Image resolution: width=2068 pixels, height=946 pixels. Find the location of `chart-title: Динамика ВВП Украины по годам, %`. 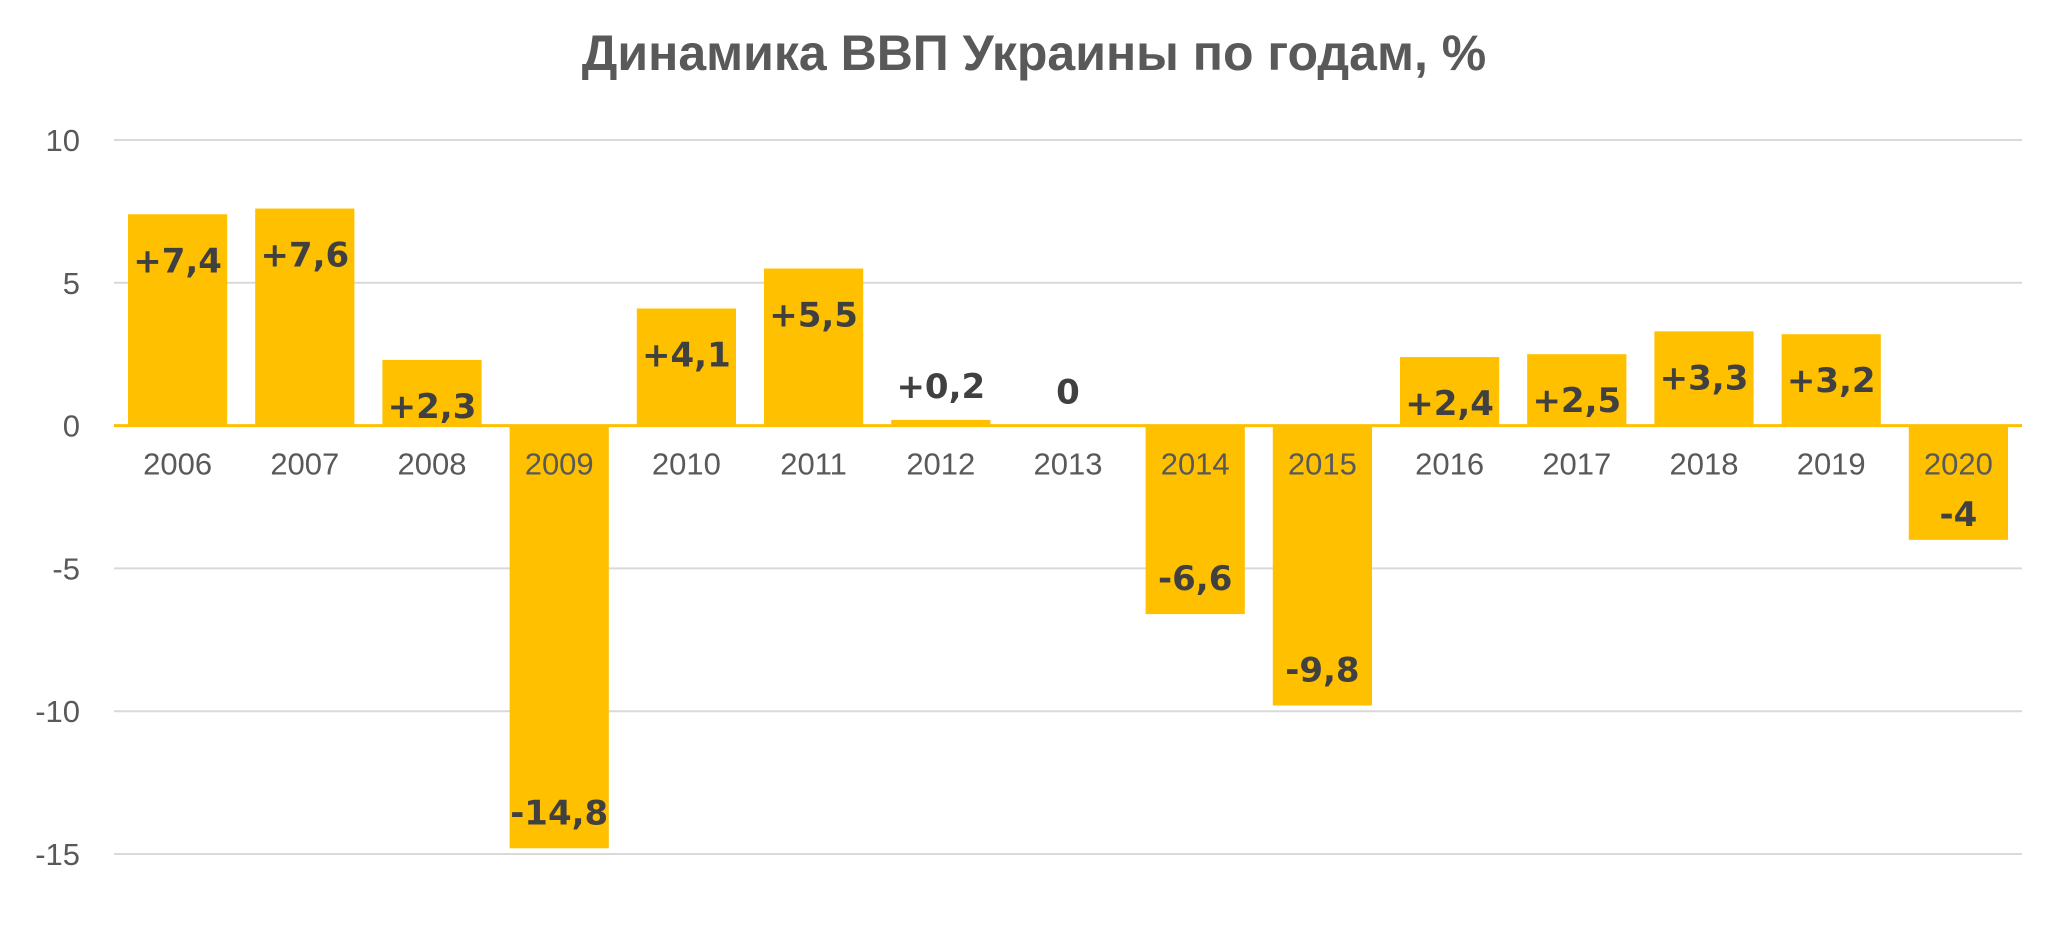

chart-title: Динамика ВВП Украины по годам, % is located at coordinates (1034, 53).